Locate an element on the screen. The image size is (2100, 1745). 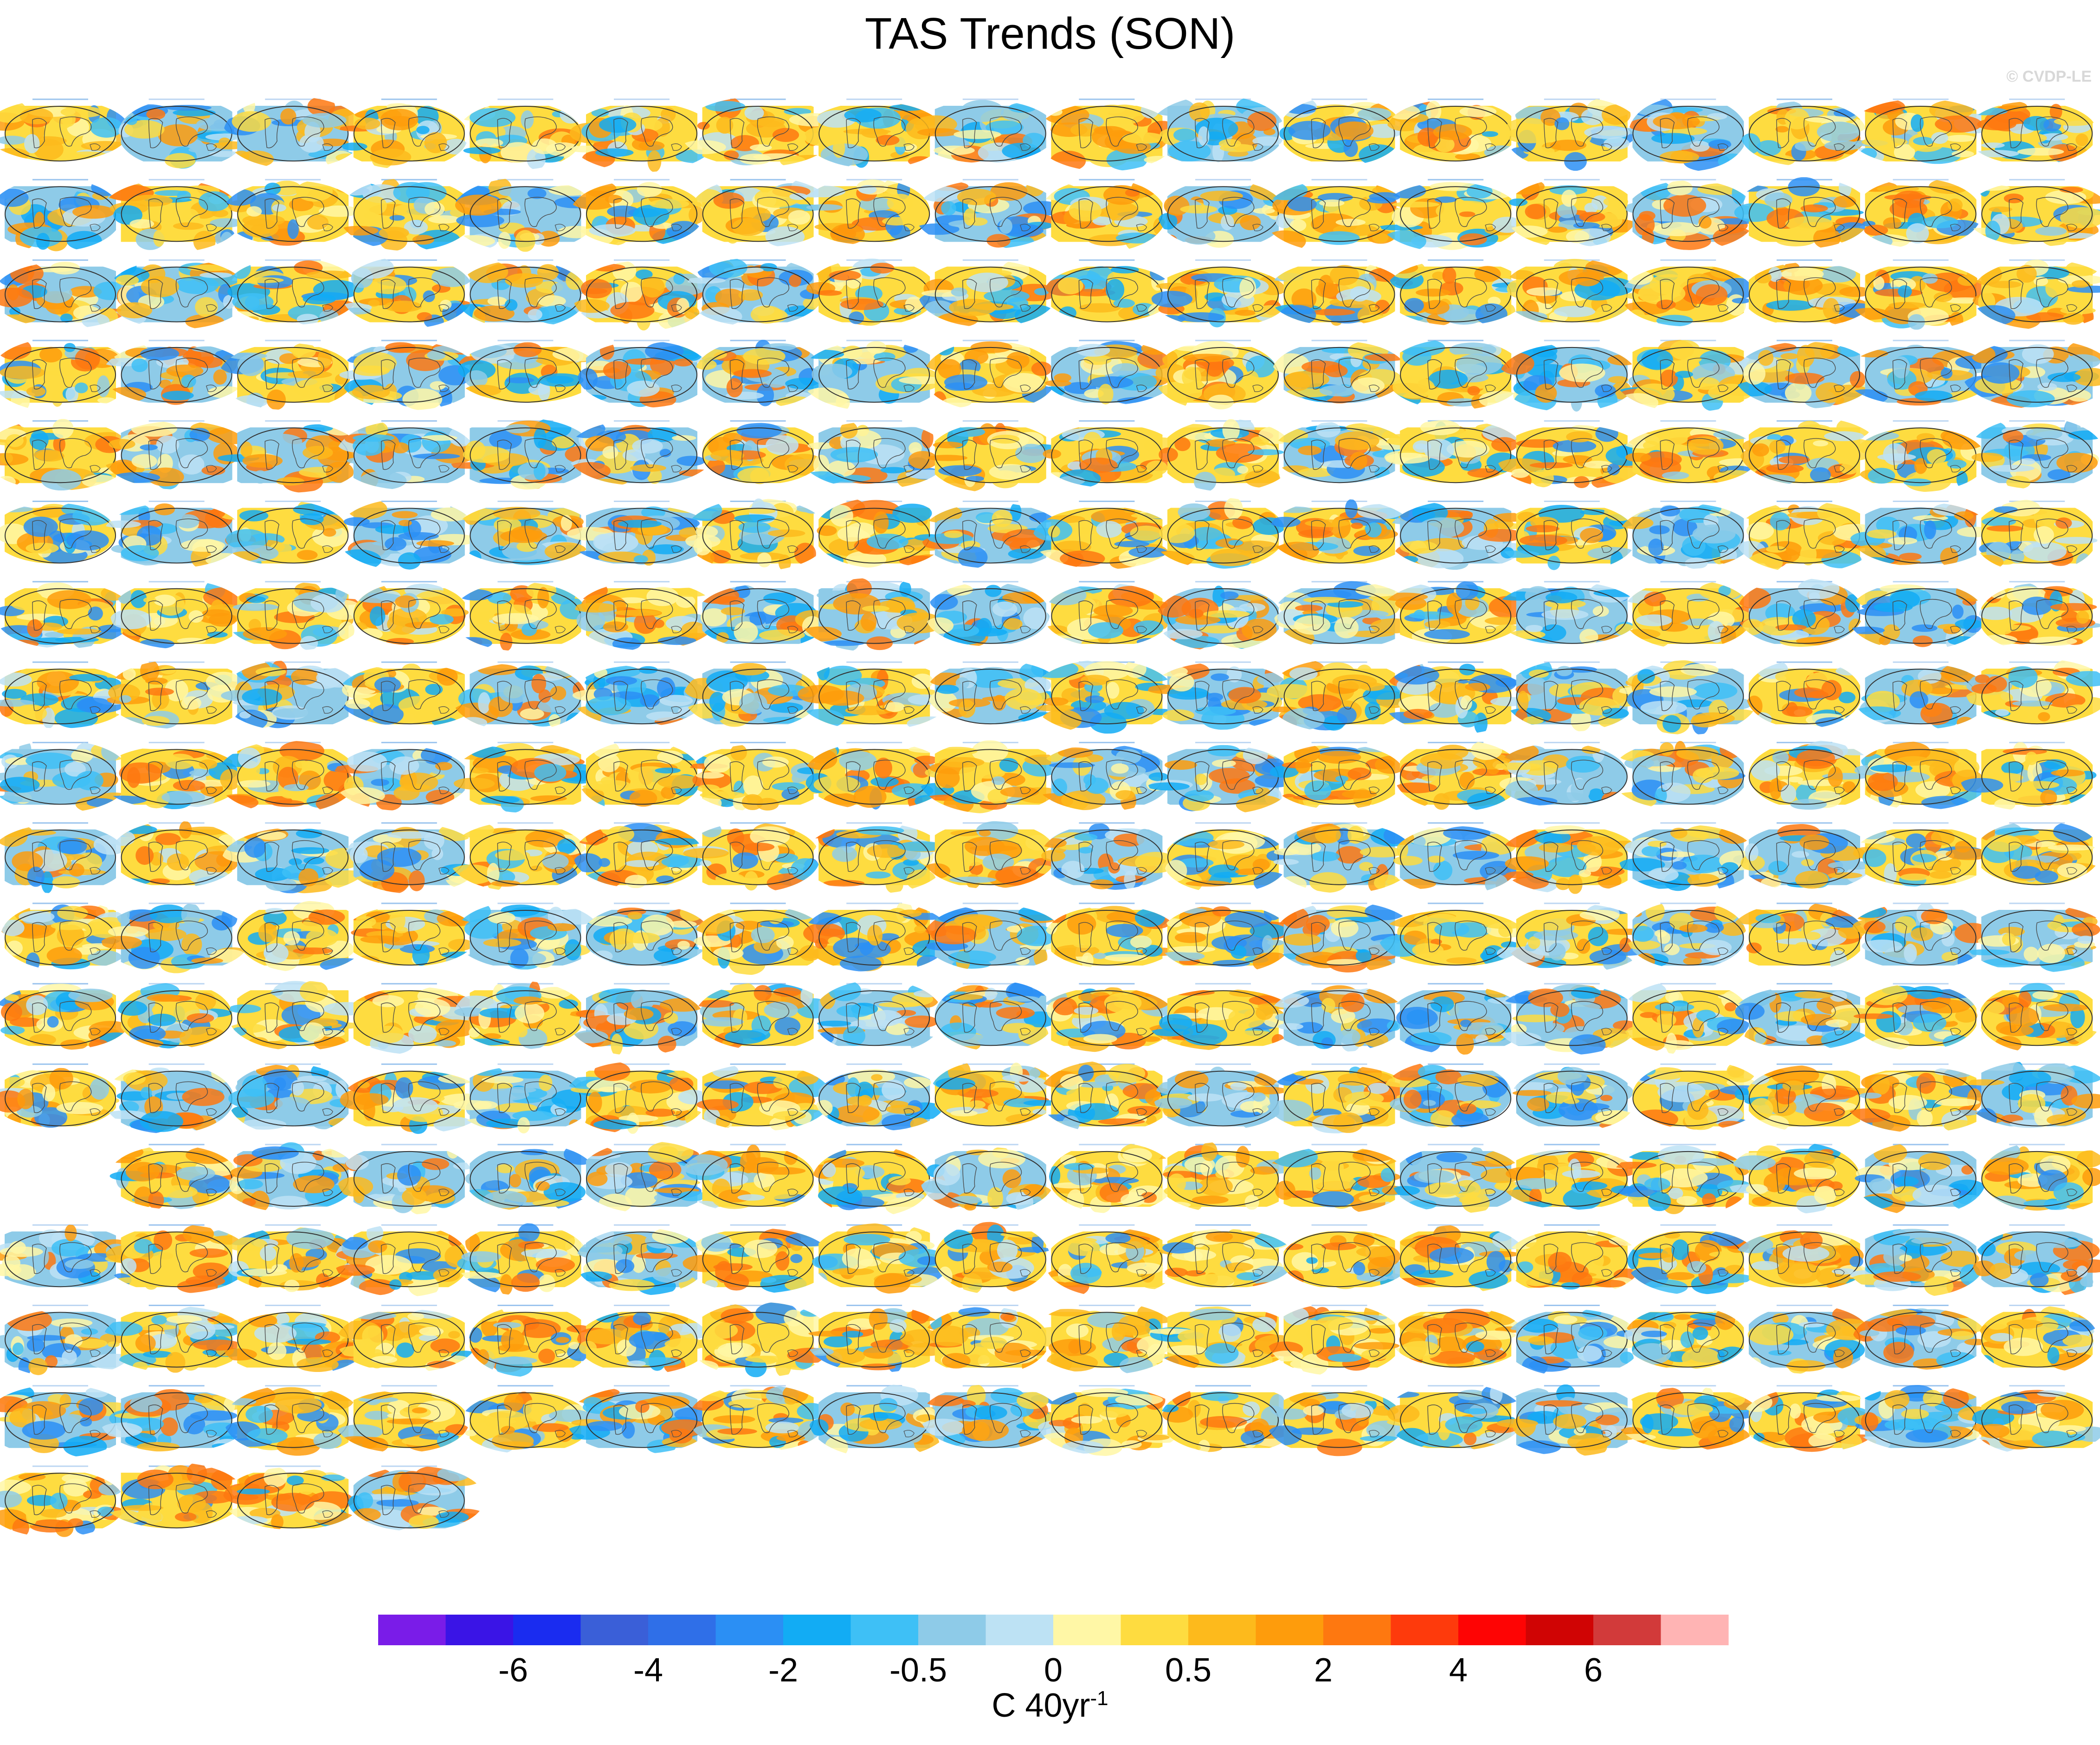
colorbar-label-superscript: -1 is located at coordinates (1099, 1698).